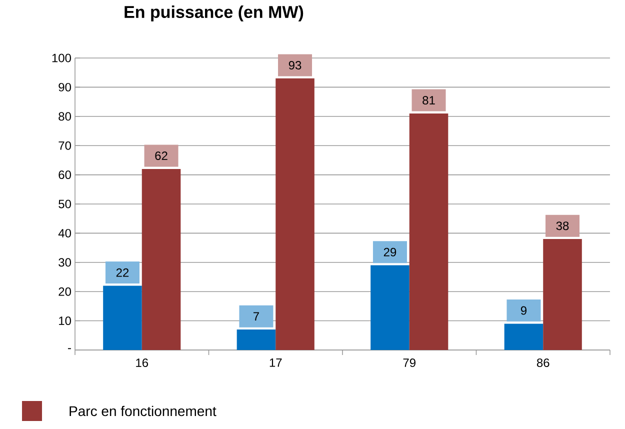 Image resolution: width=625 pixels, height=429 pixels. Describe the element at coordinates (65, 291) in the screenshot. I see `y-tick-label: 20` at that location.